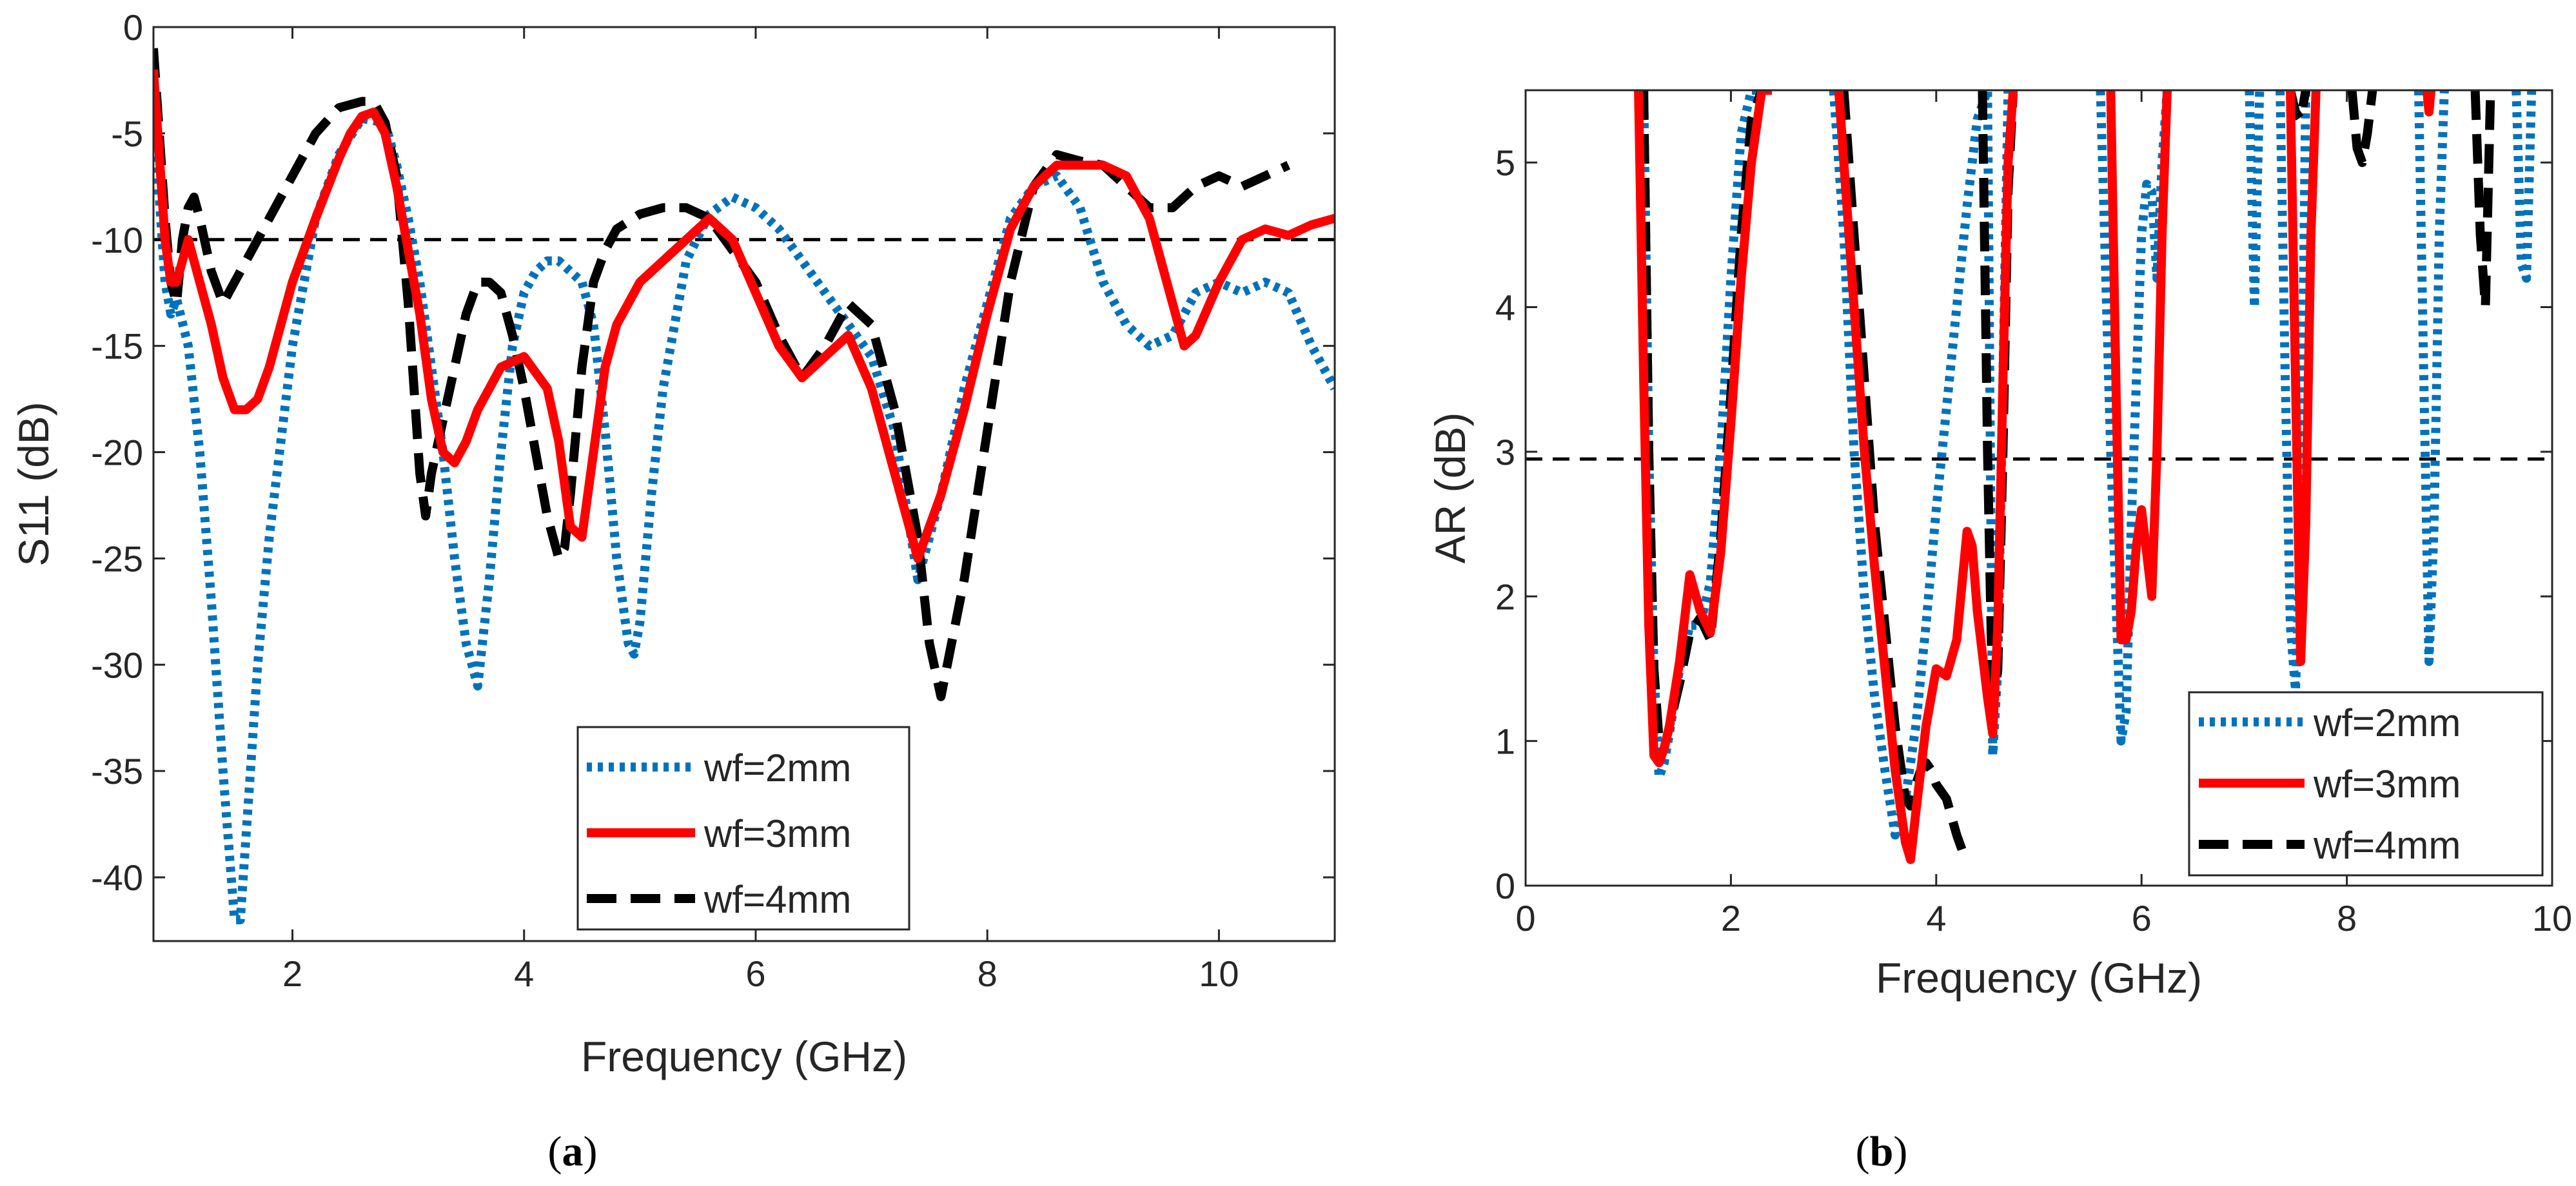  Describe the element at coordinates (755, 974) in the screenshot. I see `panel-a-xtick-label: 6` at that location.